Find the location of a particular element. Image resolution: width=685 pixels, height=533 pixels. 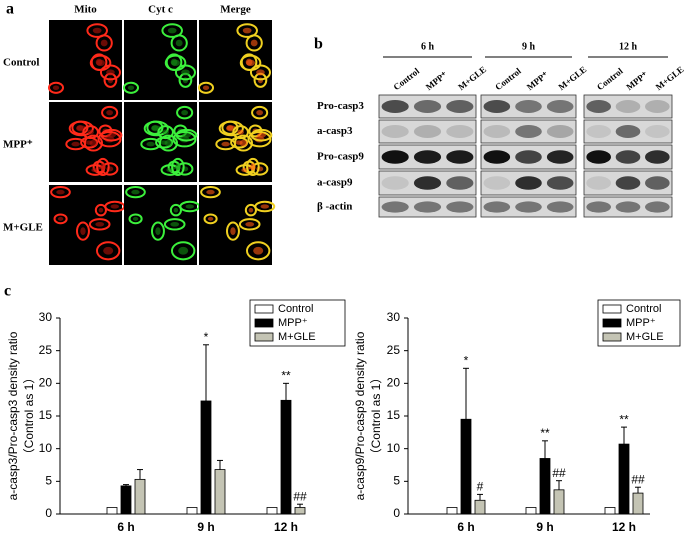

y-tick-label: 10 is located at coordinates (46, 448).